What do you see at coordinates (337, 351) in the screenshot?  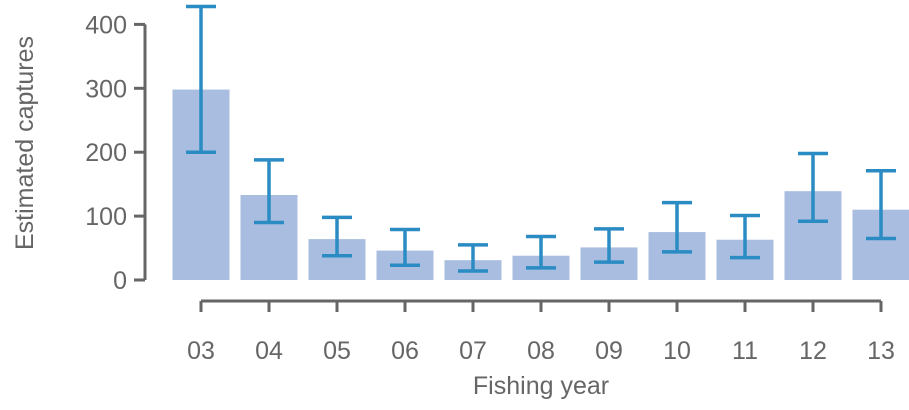 I see `x-tick-label: 05` at bounding box center [337, 351].